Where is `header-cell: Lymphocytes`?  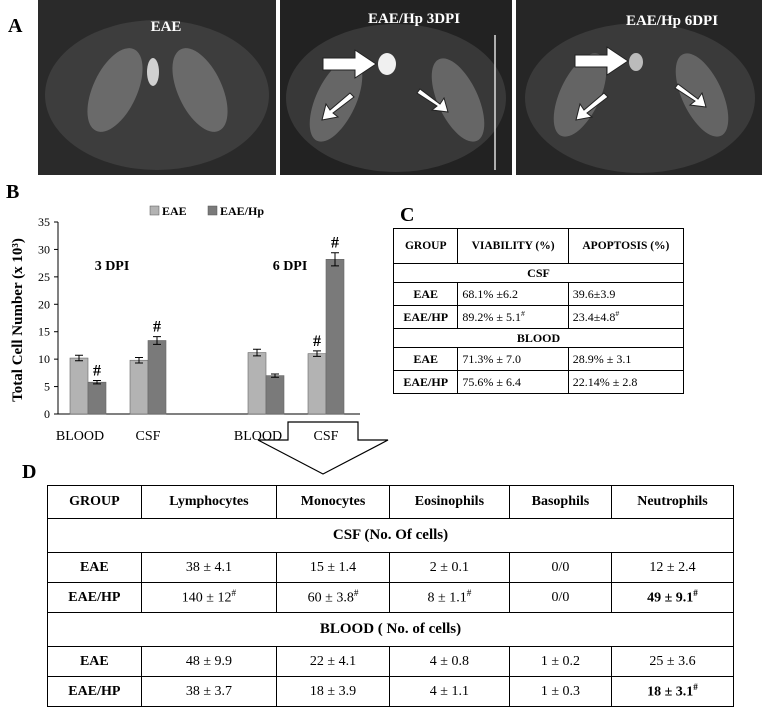 header-cell: Lymphocytes is located at coordinates (209, 502).